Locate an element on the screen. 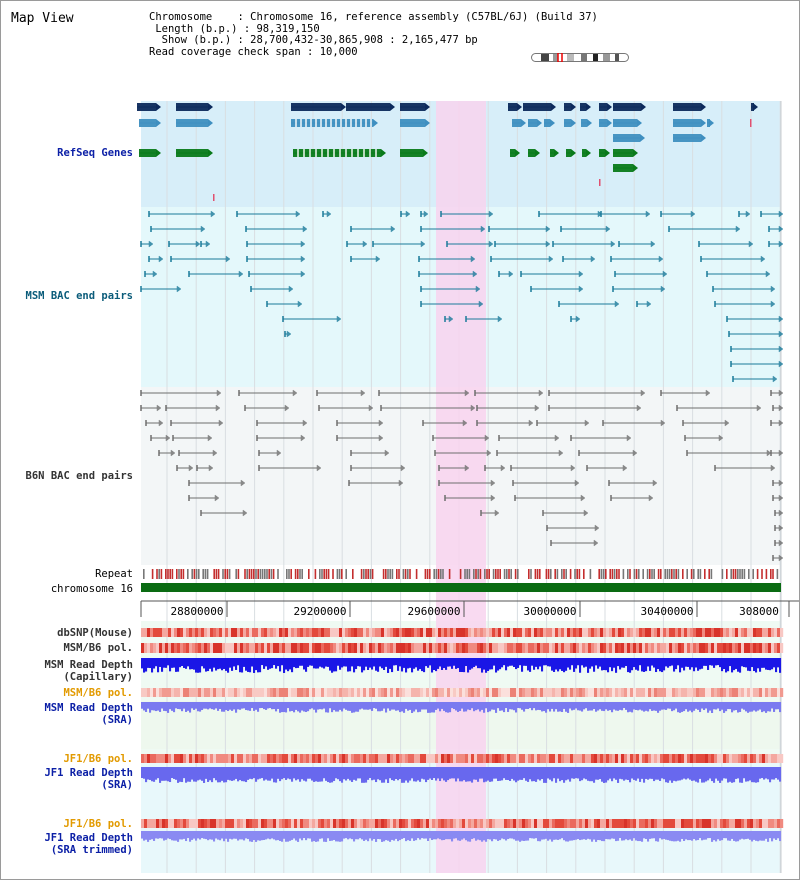 The image size is (800, 880). gene-row2-6-exon is located at coordinates (547, 123).